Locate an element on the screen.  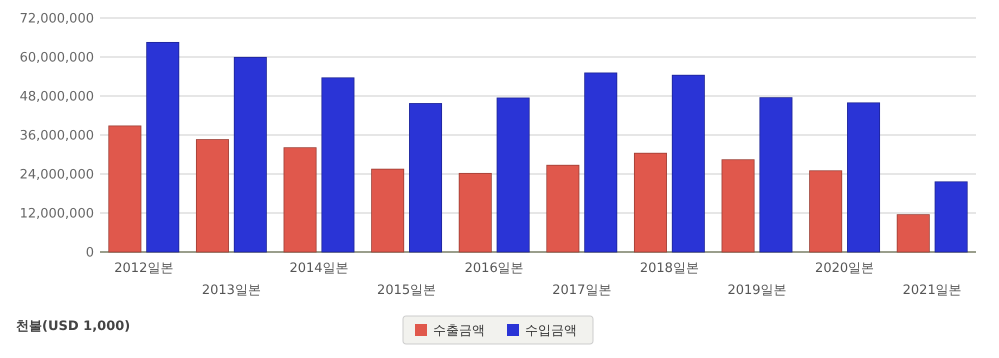
x-tick-label: 2015일본 is located at coordinates (406, 290).